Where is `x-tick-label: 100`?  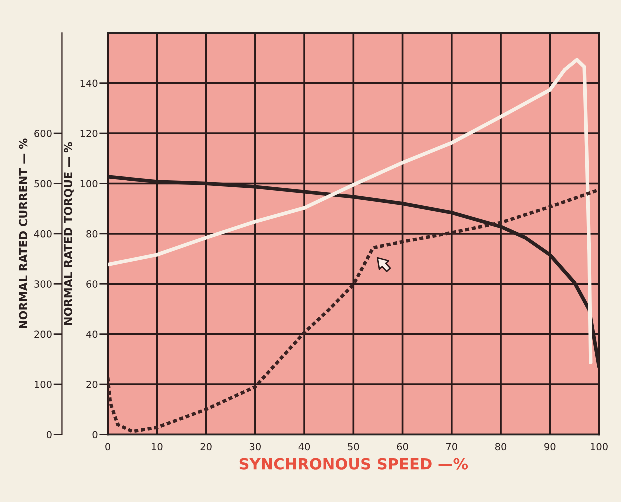
x-tick-label: 100 is located at coordinates (599, 447).